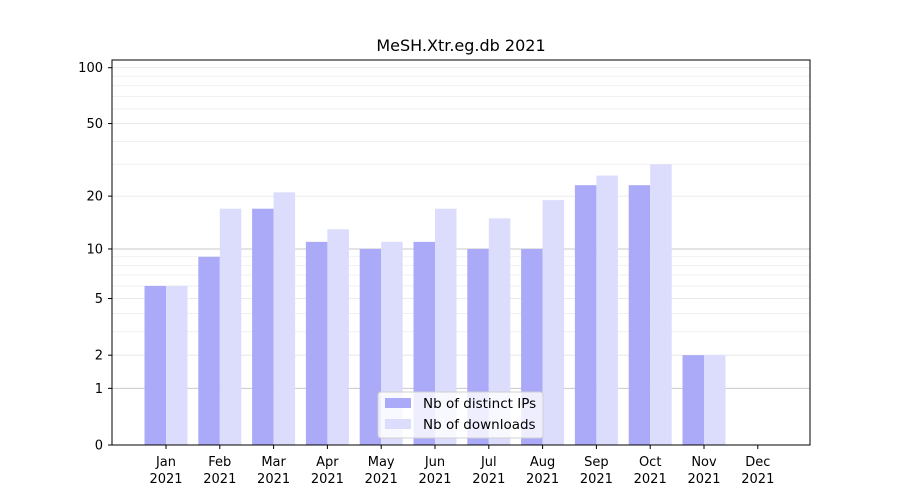 This screenshot has height=500, width=900. What do you see at coordinates (596, 462) in the screenshot?
I see `x-tick-label-month: Sep` at bounding box center [596, 462].